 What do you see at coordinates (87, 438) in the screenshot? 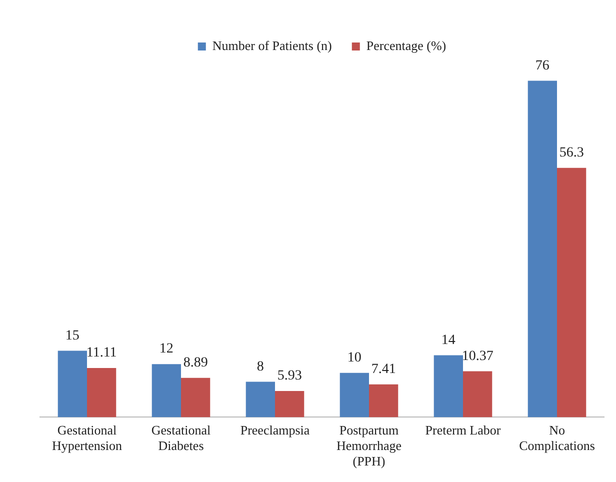
I see `x-tick-label: Gestational Hypertension` at bounding box center [87, 438].